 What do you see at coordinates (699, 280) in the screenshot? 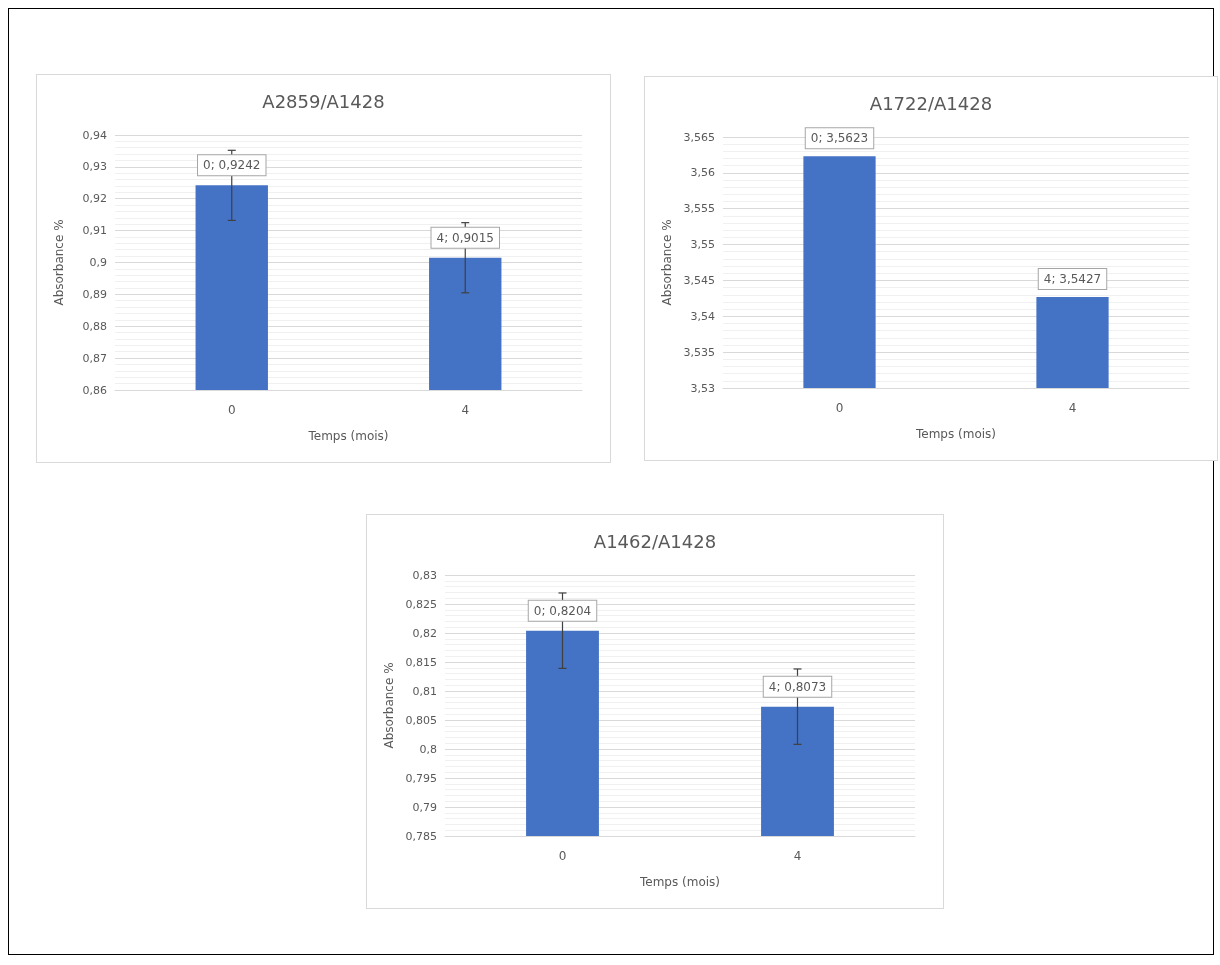
I see `y-tick-label: 3,545` at bounding box center [699, 280].